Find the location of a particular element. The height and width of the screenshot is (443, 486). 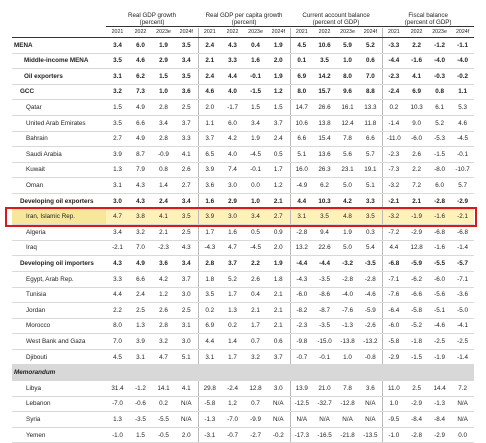

table-cell: 1.5 is located at coordinates (163, 76).